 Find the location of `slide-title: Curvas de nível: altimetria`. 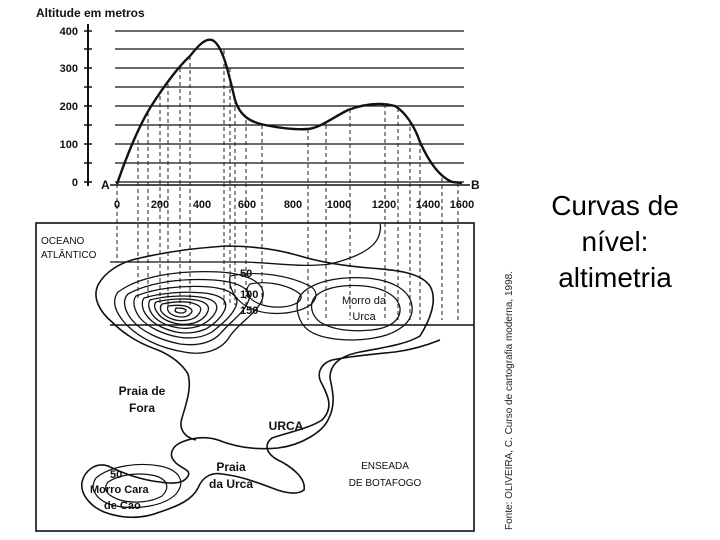

slide-title: Curvas de nível: altimetria is located at coordinates (615, 242).